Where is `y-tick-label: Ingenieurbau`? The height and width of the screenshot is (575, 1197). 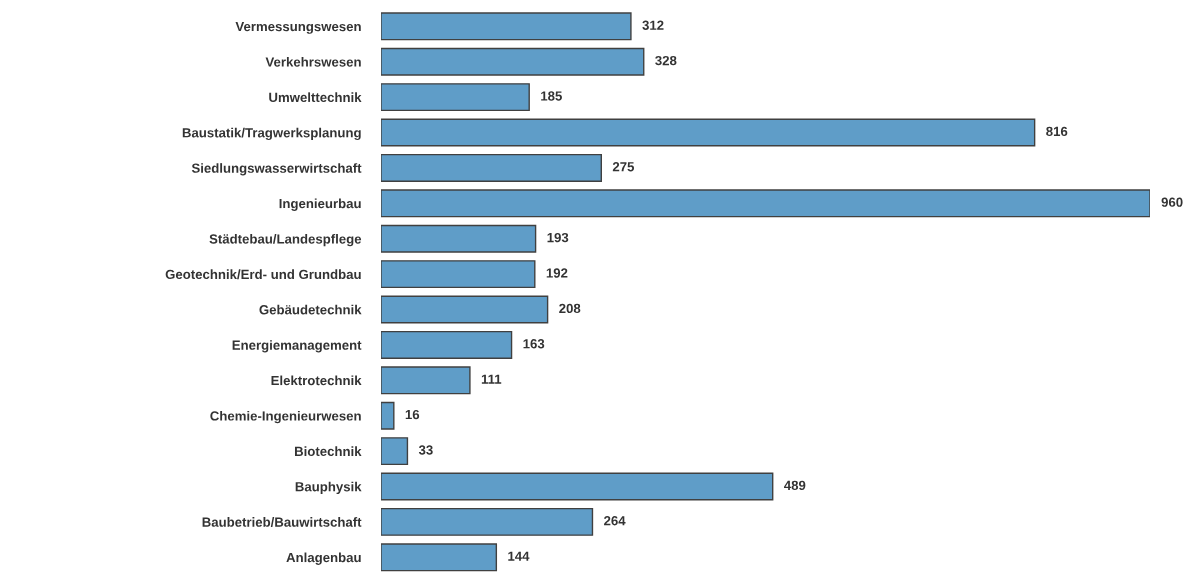 y-tick-label: Ingenieurbau is located at coordinates (320, 204).